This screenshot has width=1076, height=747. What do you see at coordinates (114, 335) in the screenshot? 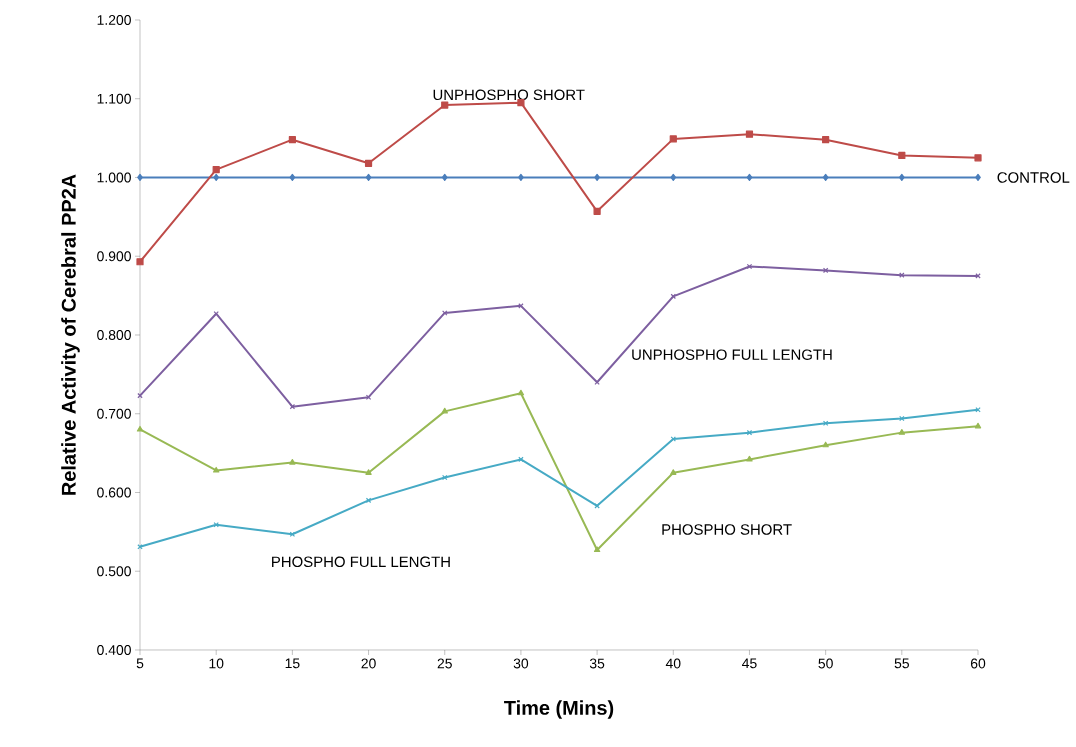
I see `y-tick-label: 0.800` at bounding box center [114, 335].